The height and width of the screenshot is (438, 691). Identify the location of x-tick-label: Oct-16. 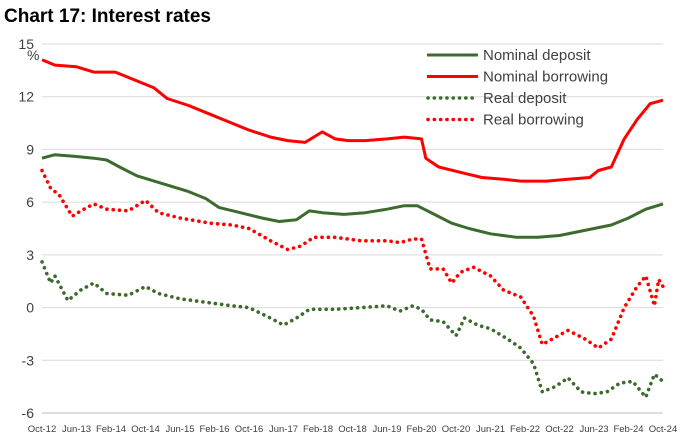
(249, 429).